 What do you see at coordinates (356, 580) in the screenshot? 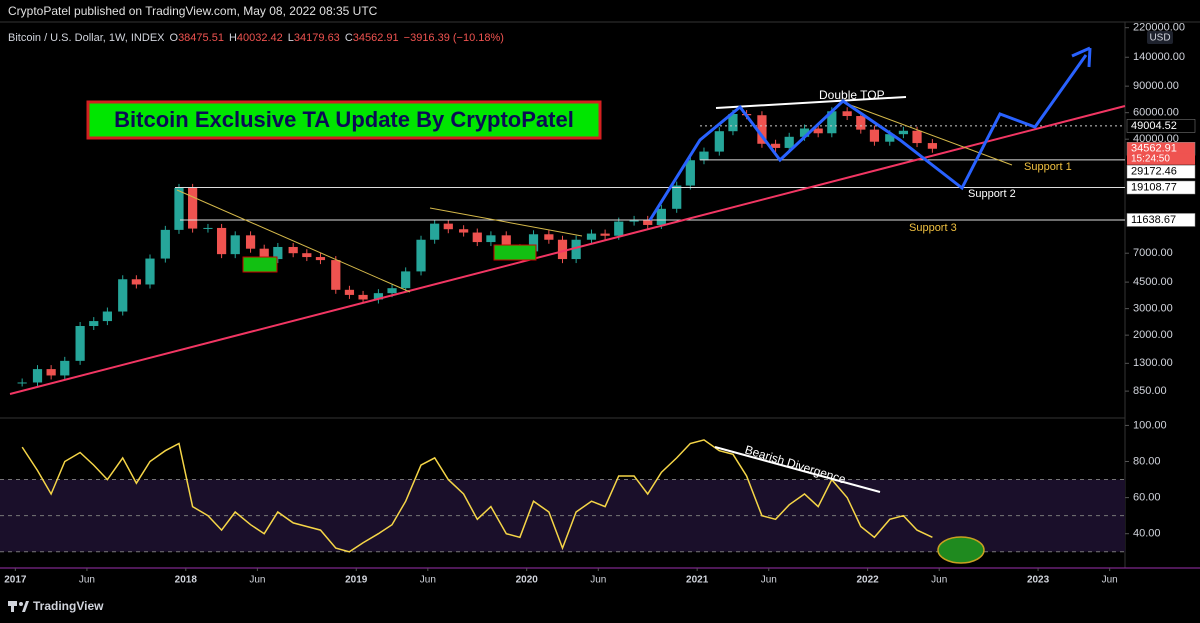
I see `x-tick-label: 2019` at bounding box center [356, 580].